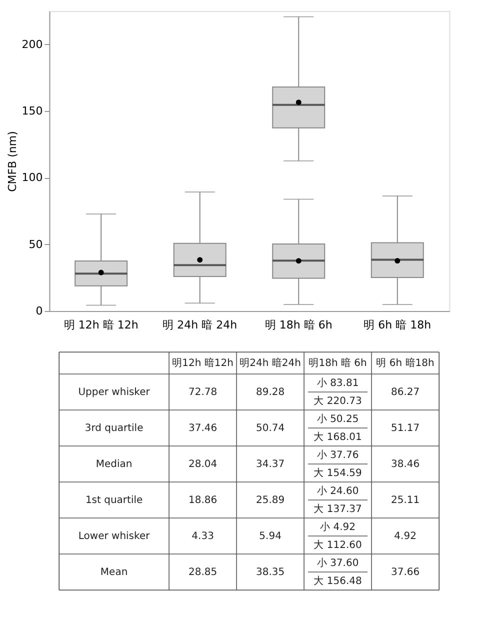  Describe the element at coordinates (203, 500) in the screenshot. I see `text: 18.86` at that location.